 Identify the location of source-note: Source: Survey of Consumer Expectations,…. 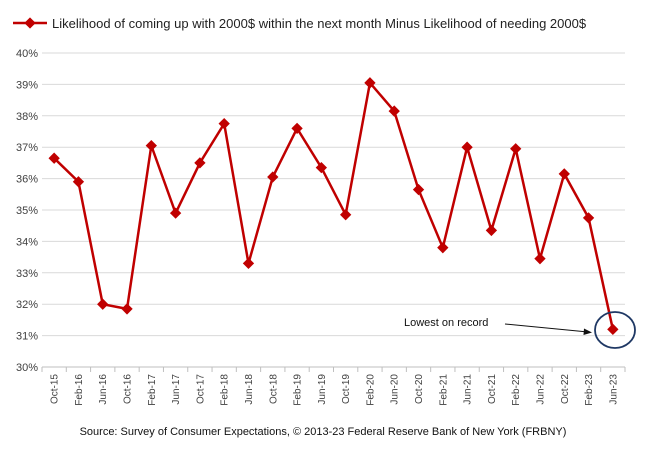
(323, 432).